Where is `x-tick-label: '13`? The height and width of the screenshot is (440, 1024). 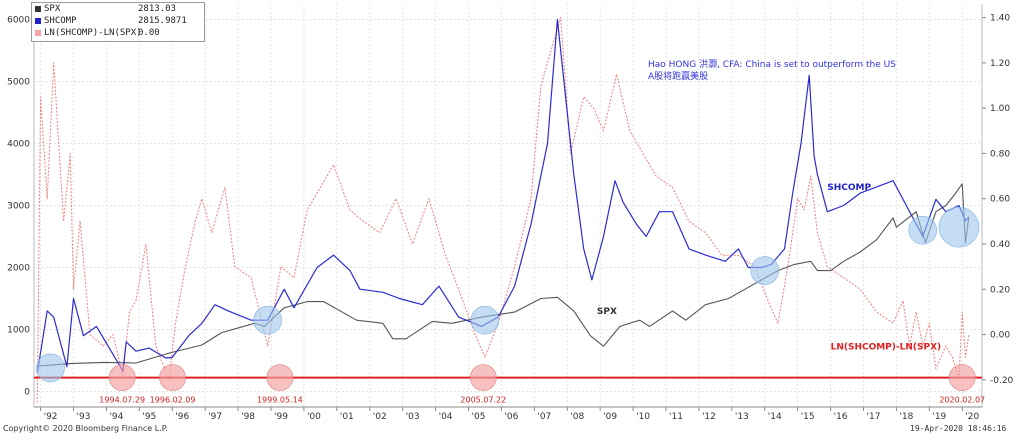 x-tick-label: '13 is located at coordinates (742, 417).